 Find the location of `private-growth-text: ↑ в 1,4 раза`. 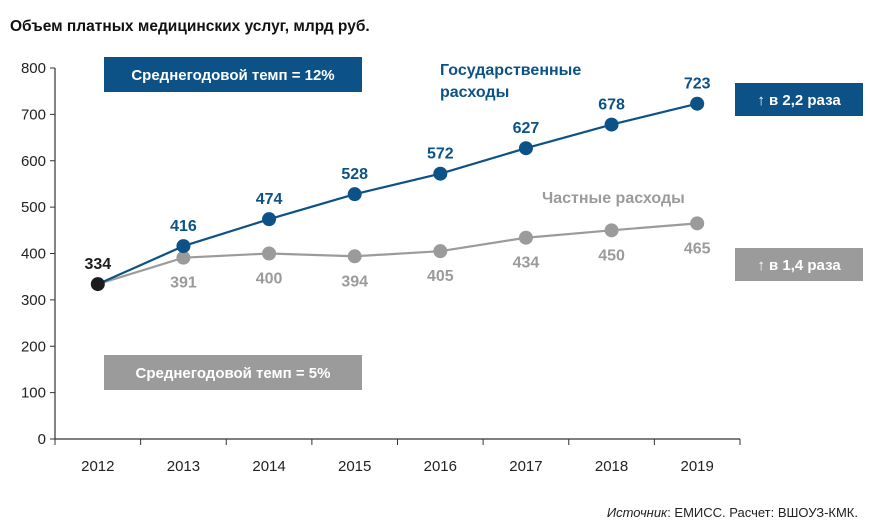

private-growth-text: ↑ в 1,4 раза is located at coordinates (799, 265).